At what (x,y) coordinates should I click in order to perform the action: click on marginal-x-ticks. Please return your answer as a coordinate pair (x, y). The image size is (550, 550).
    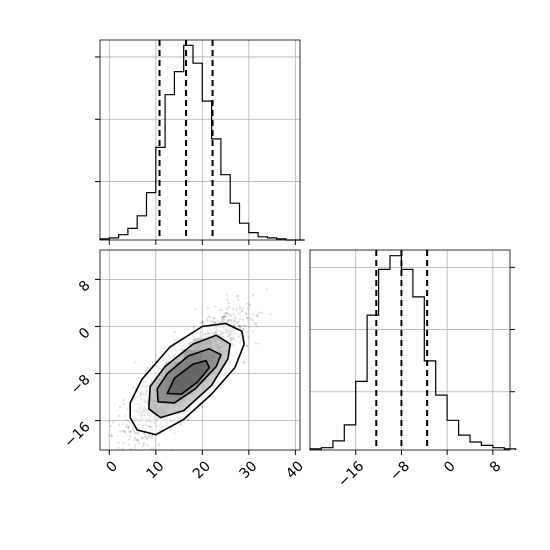
    Looking at the image, I should click on (195, 150).